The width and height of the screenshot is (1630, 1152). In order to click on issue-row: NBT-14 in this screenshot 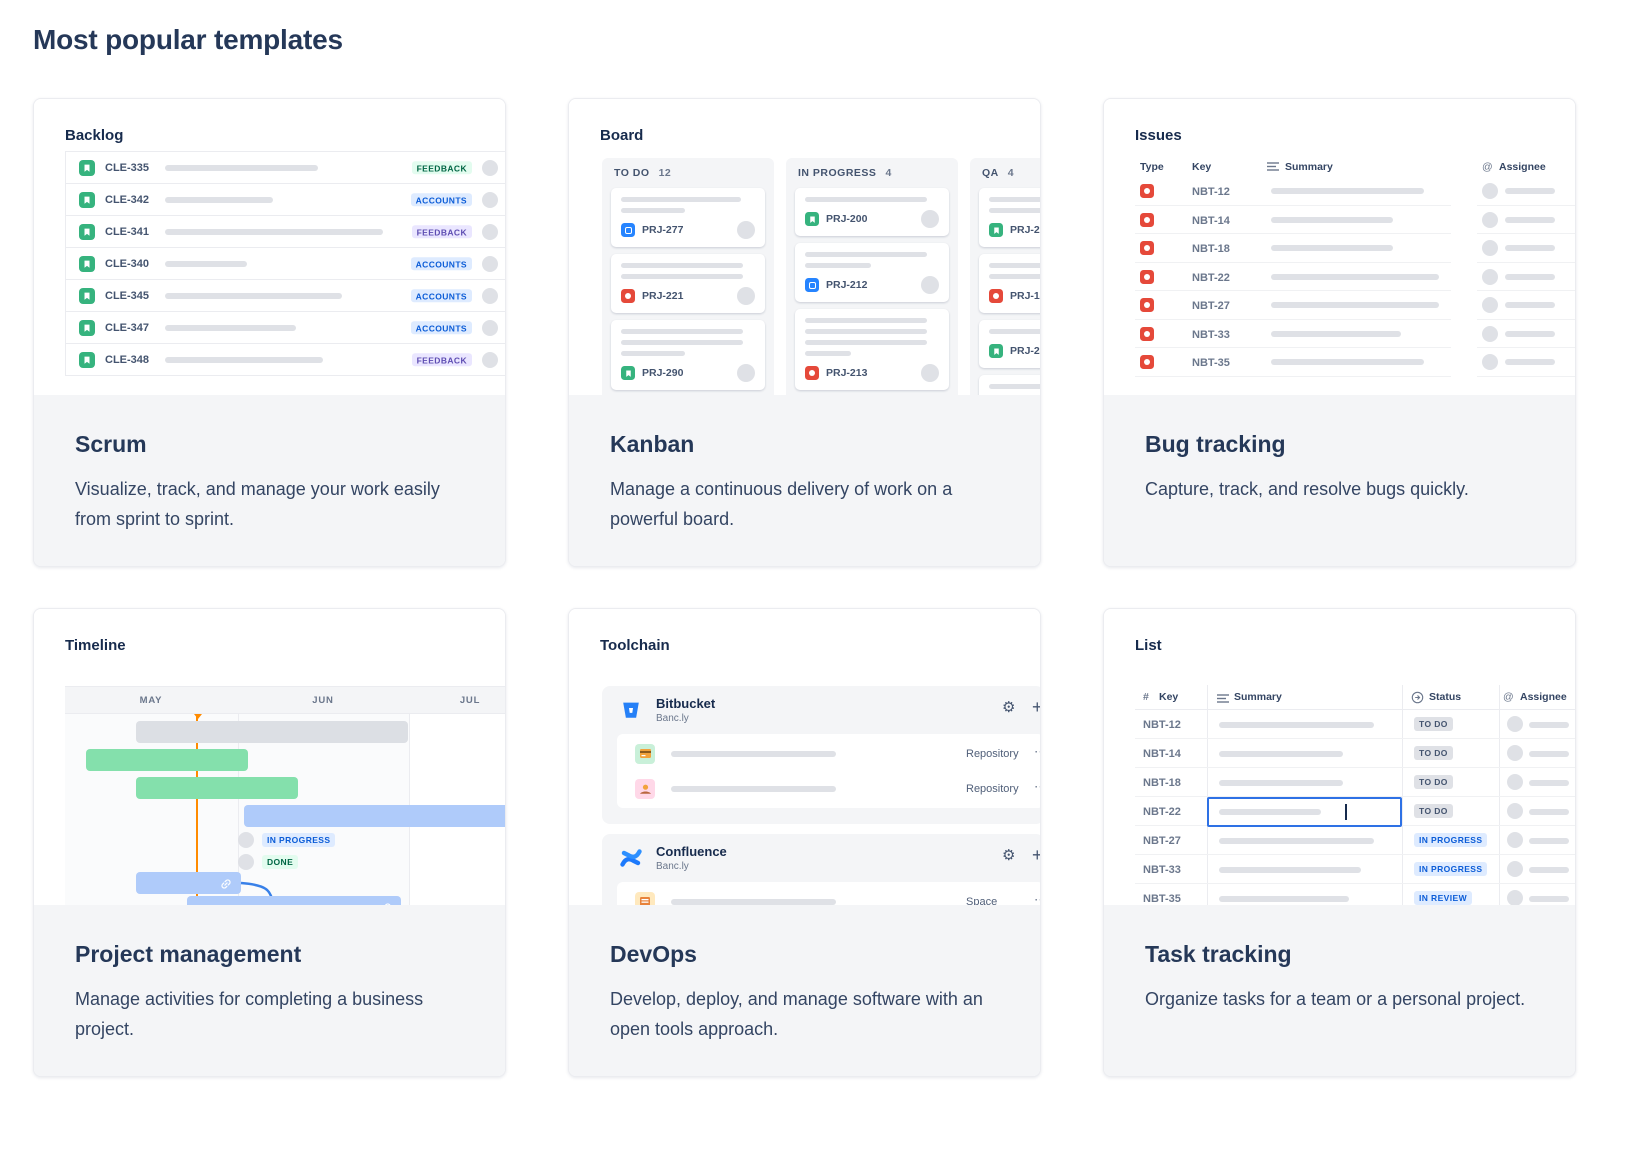, I will do `click(1293, 220)`.